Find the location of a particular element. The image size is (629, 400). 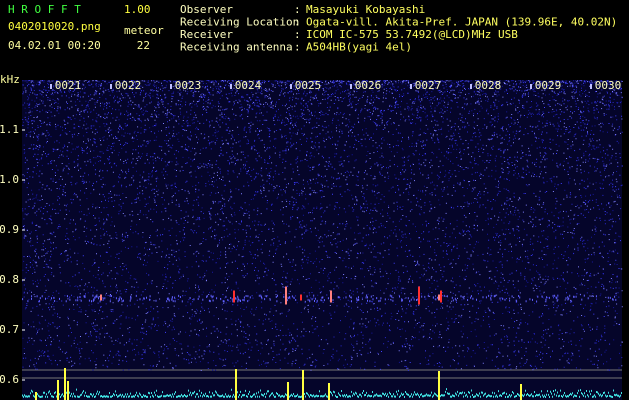

x-tick-label: 0023 is located at coordinates (188, 85).